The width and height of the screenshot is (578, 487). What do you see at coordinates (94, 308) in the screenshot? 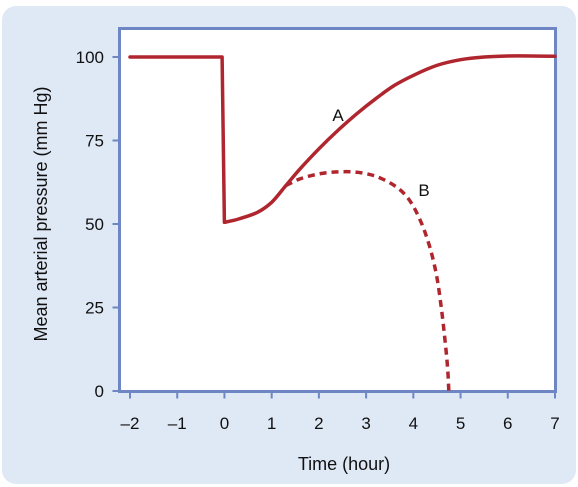
I see `y-tick-label: 25` at bounding box center [94, 308].